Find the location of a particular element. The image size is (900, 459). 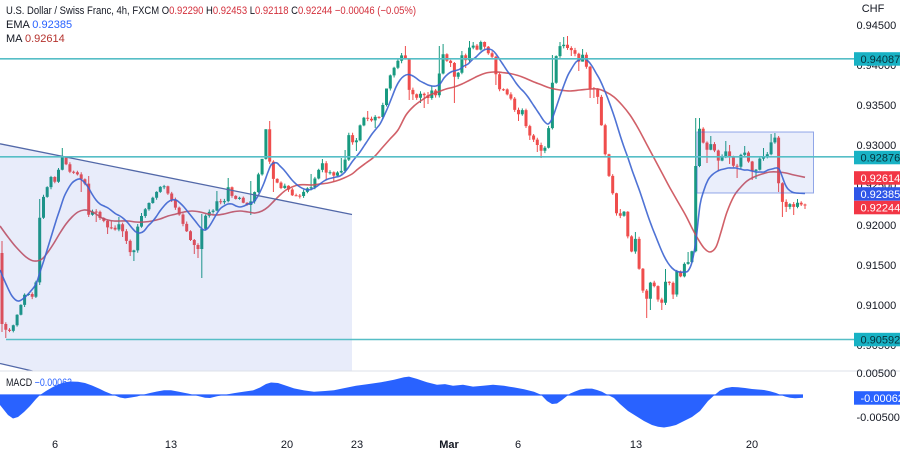

svg-text: 0.92876 is located at coordinates (880, 159).